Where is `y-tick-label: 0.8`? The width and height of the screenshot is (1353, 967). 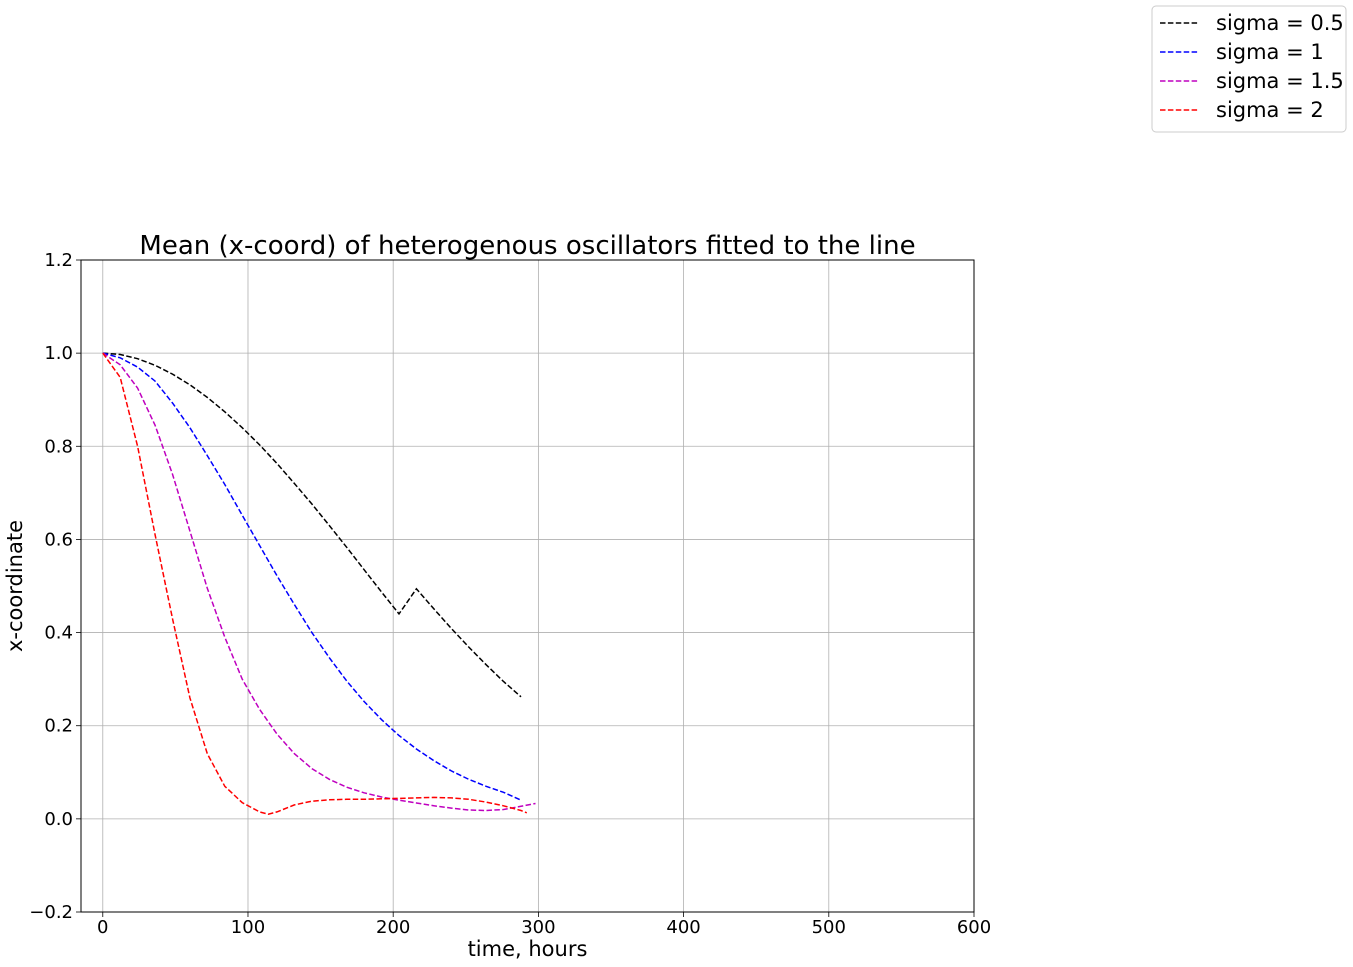
y-tick-label: 0.8 is located at coordinates (58, 446).